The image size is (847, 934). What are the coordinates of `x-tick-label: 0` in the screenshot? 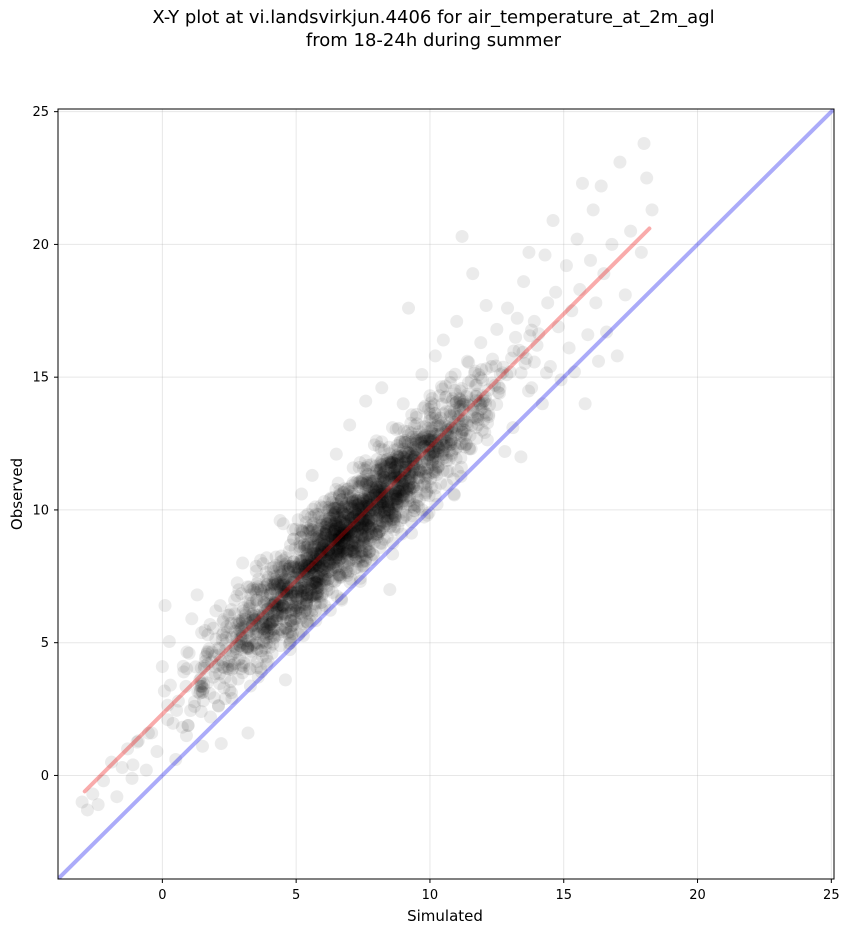 It's located at (162, 895).